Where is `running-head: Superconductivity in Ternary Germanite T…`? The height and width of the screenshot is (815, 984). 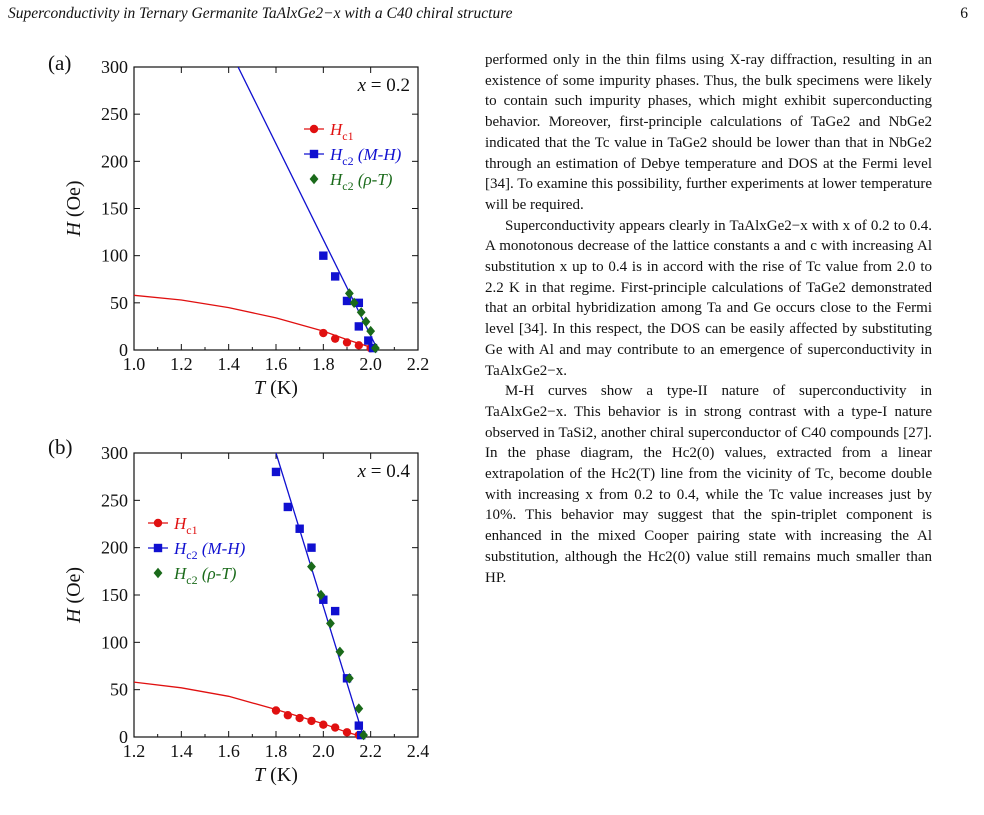
running-head: Superconductivity in Ternary Germanite T… is located at coordinates (492, 14).